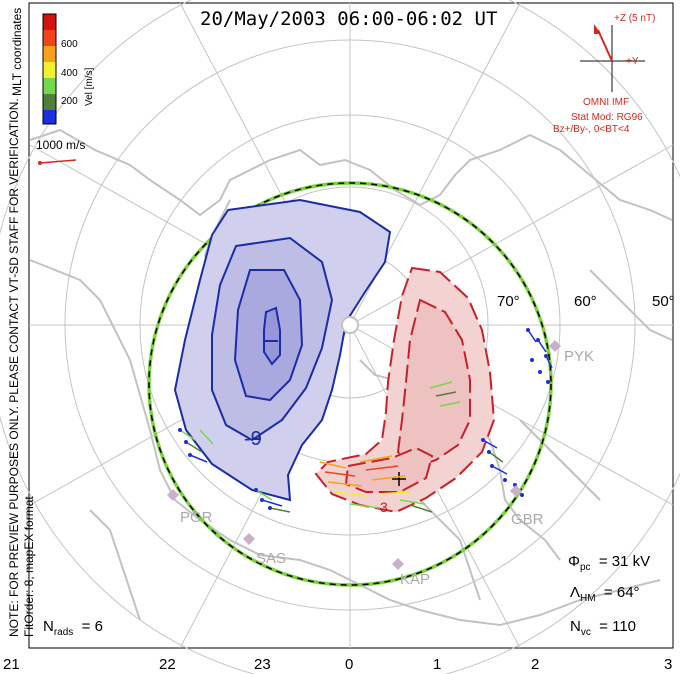  Describe the element at coordinates (349, 664) in the screenshot. I see `mlt-tick-0: 0` at that location.